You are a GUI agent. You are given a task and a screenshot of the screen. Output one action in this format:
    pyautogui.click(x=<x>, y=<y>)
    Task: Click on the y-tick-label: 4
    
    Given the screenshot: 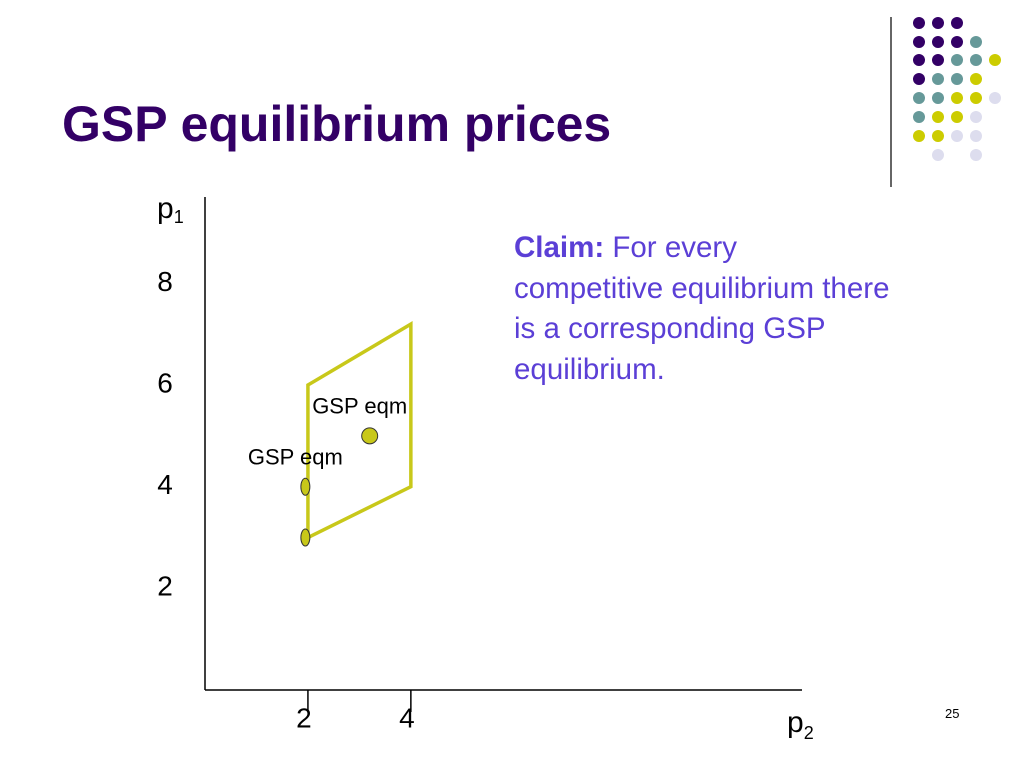 What is the action you would take?
    pyautogui.click(x=165, y=484)
    